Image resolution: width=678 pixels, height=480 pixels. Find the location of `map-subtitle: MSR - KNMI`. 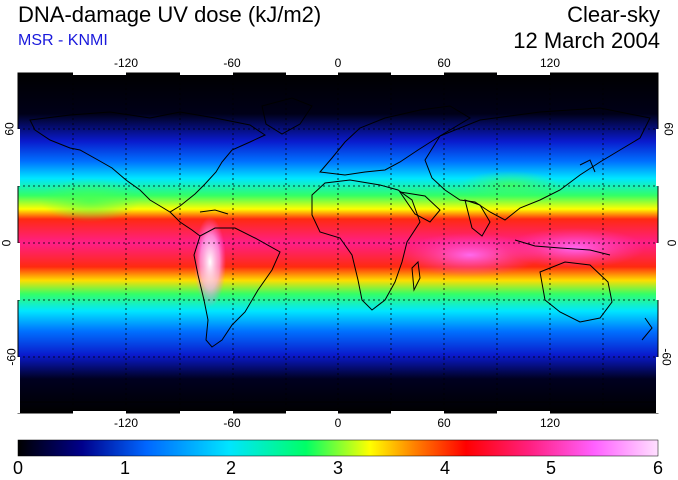

map-subtitle: MSR - KNMI is located at coordinates (63, 40).